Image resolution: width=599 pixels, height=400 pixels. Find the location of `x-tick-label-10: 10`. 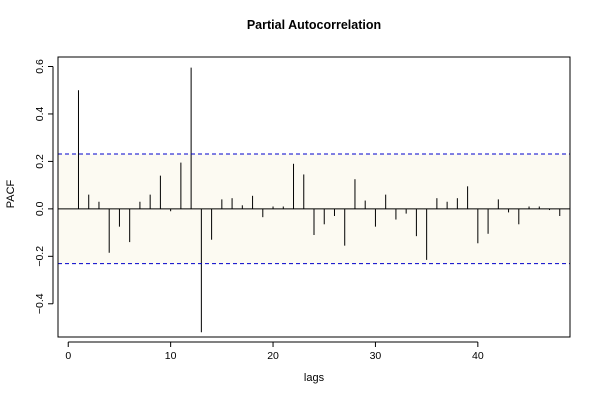

x-tick-label-10: 10 is located at coordinates (171, 356).